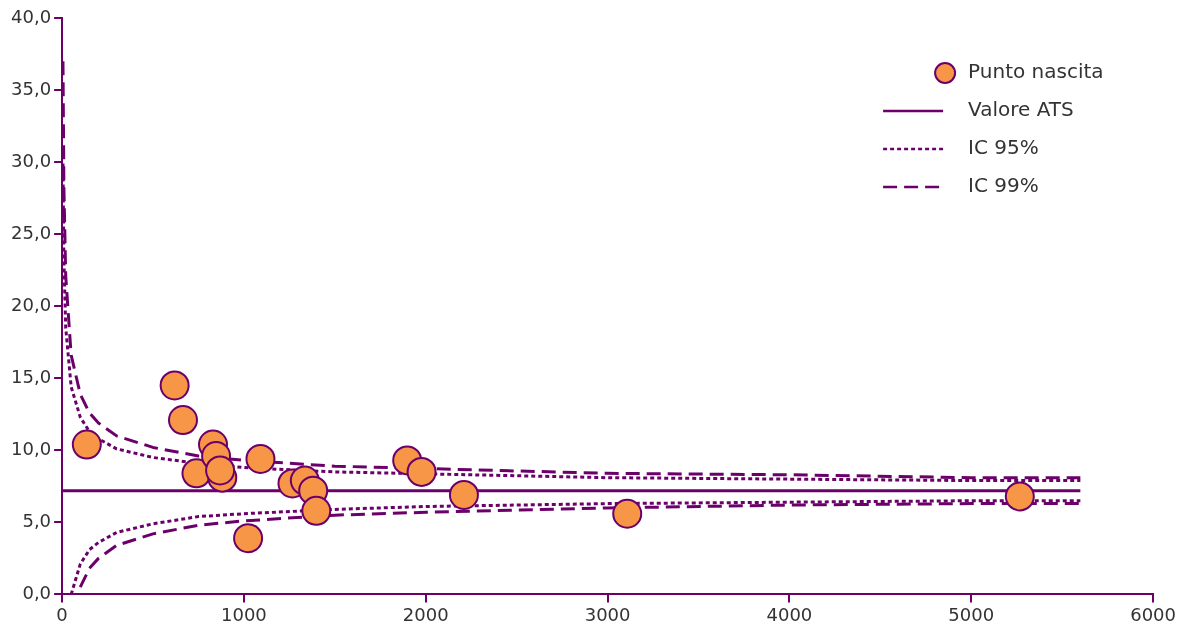  What do you see at coordinates (31, 88) in the screenshot?
I see `y-tick-label: 35,0` at bounding box center [31, 88].